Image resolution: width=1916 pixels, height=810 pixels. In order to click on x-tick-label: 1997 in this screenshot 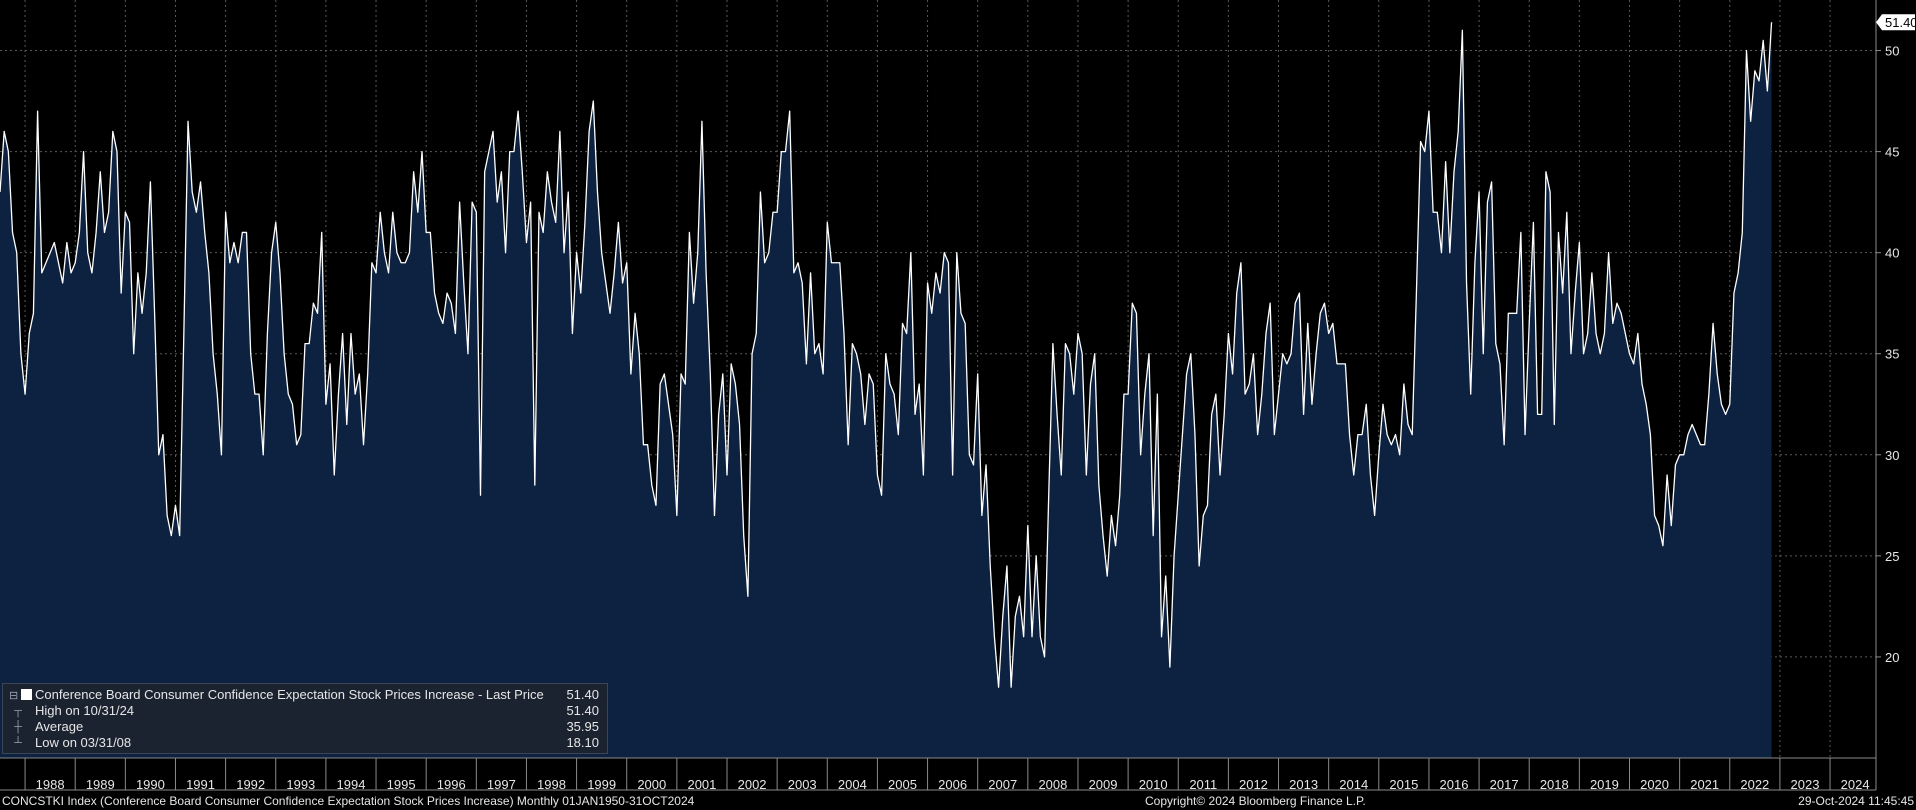, I will do `click(501, 784)`.